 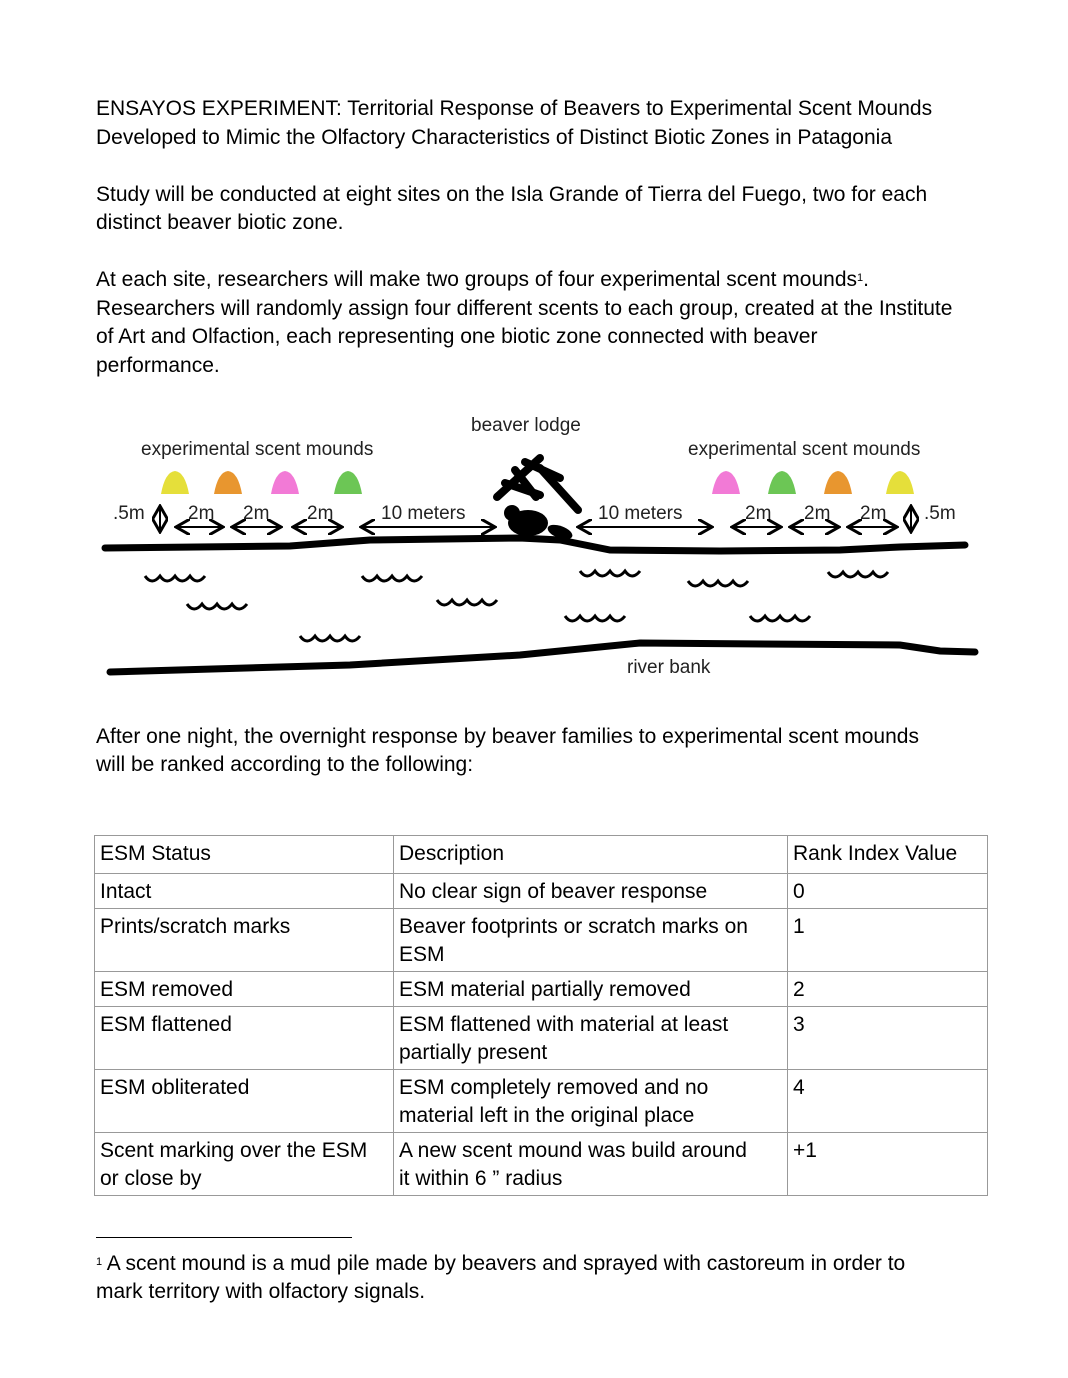 I want to click on para2-line-4: performance., so click(x=158, y=365).